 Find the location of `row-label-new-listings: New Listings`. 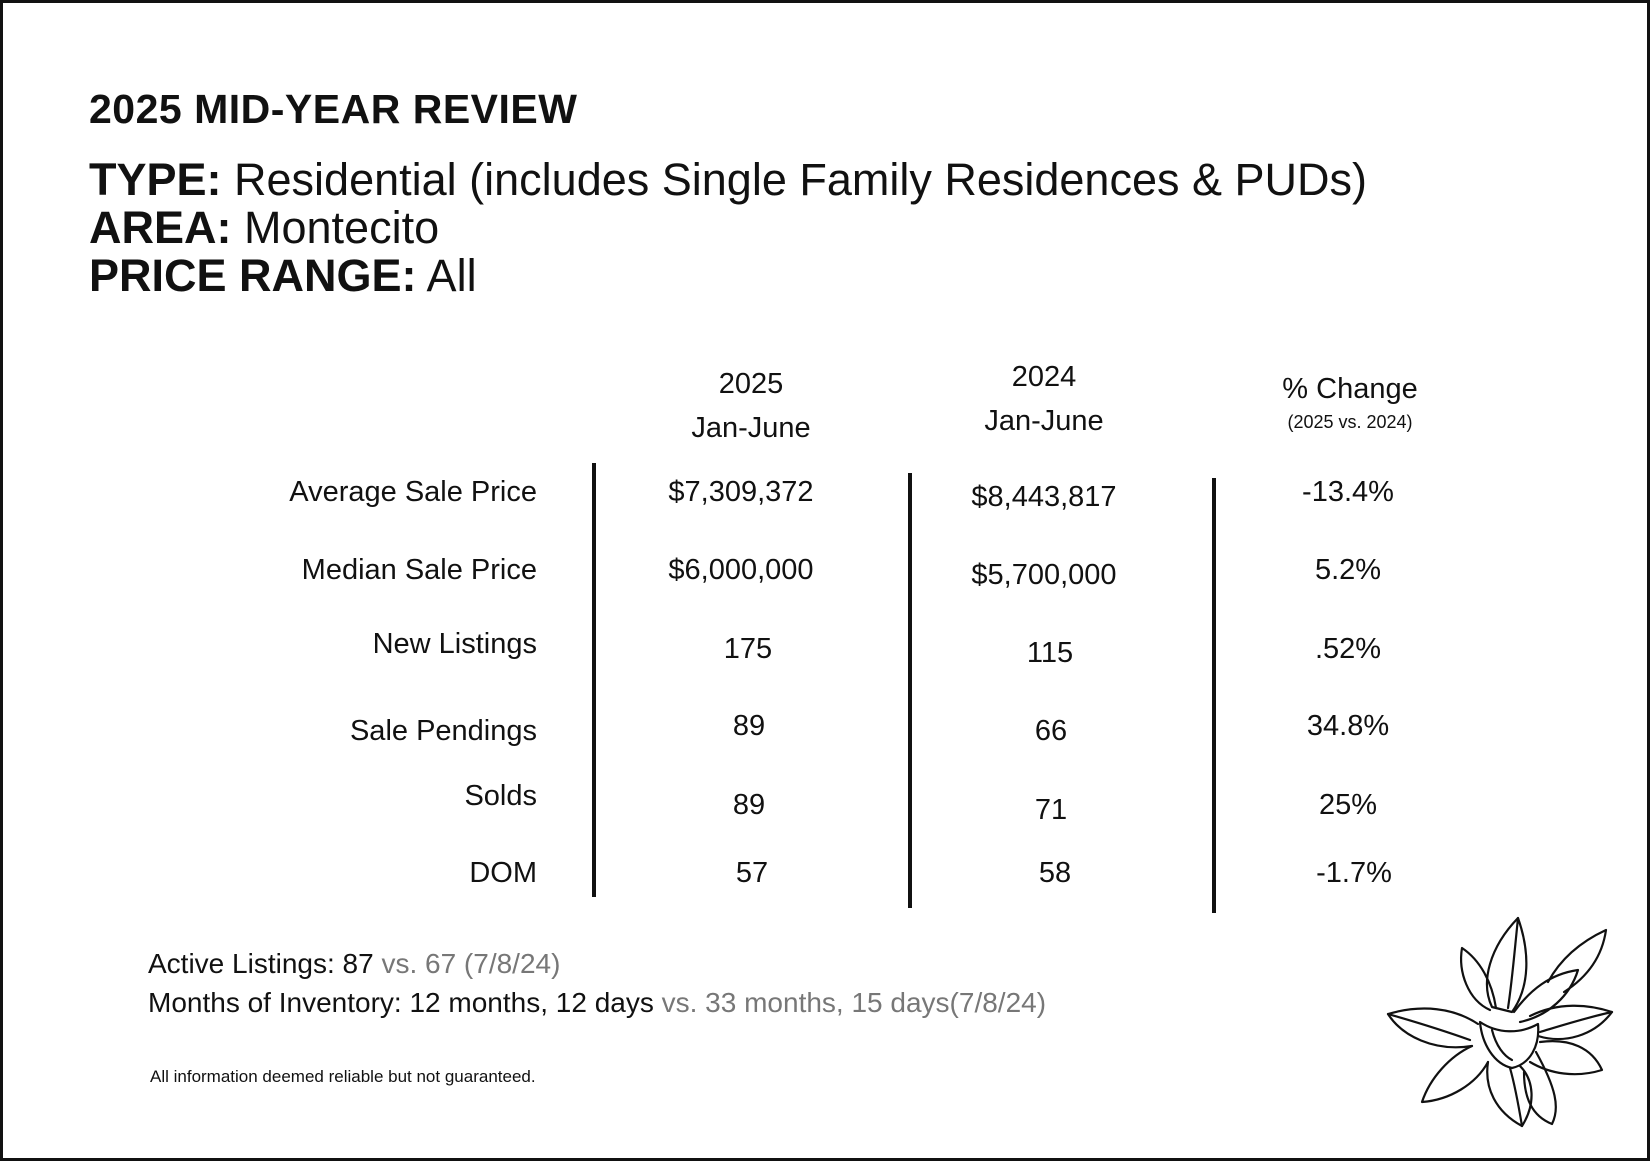

row-label-new-listings: New Listings is located at coordinates (454, 644).